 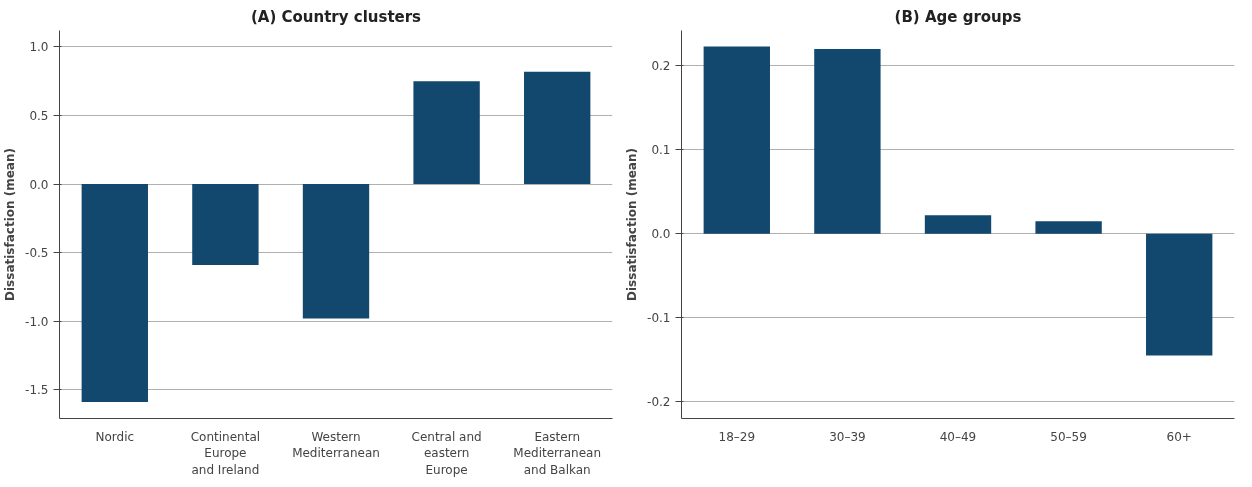 What do you see at coordinates (37, 390) in the screenshot?
I see `y-tick-label: -1.5` at bounding box center [37, 390].